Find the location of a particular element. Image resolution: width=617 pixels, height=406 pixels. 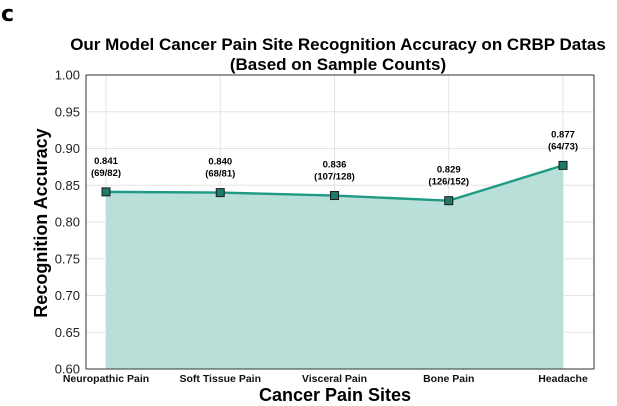

y-tick-label: 1.00 is located at coordinates (67, 75).